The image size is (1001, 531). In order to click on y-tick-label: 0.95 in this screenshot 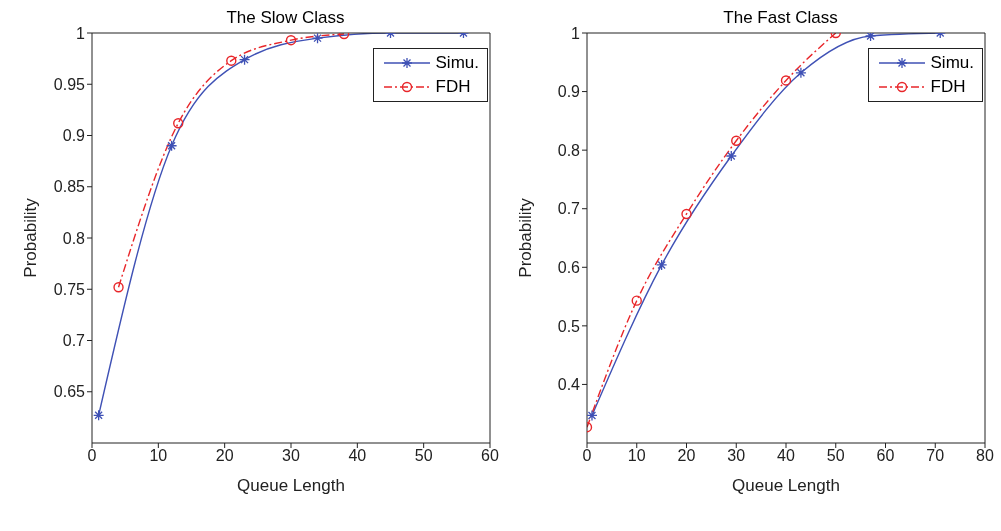, I will do `click(69, 84)`.